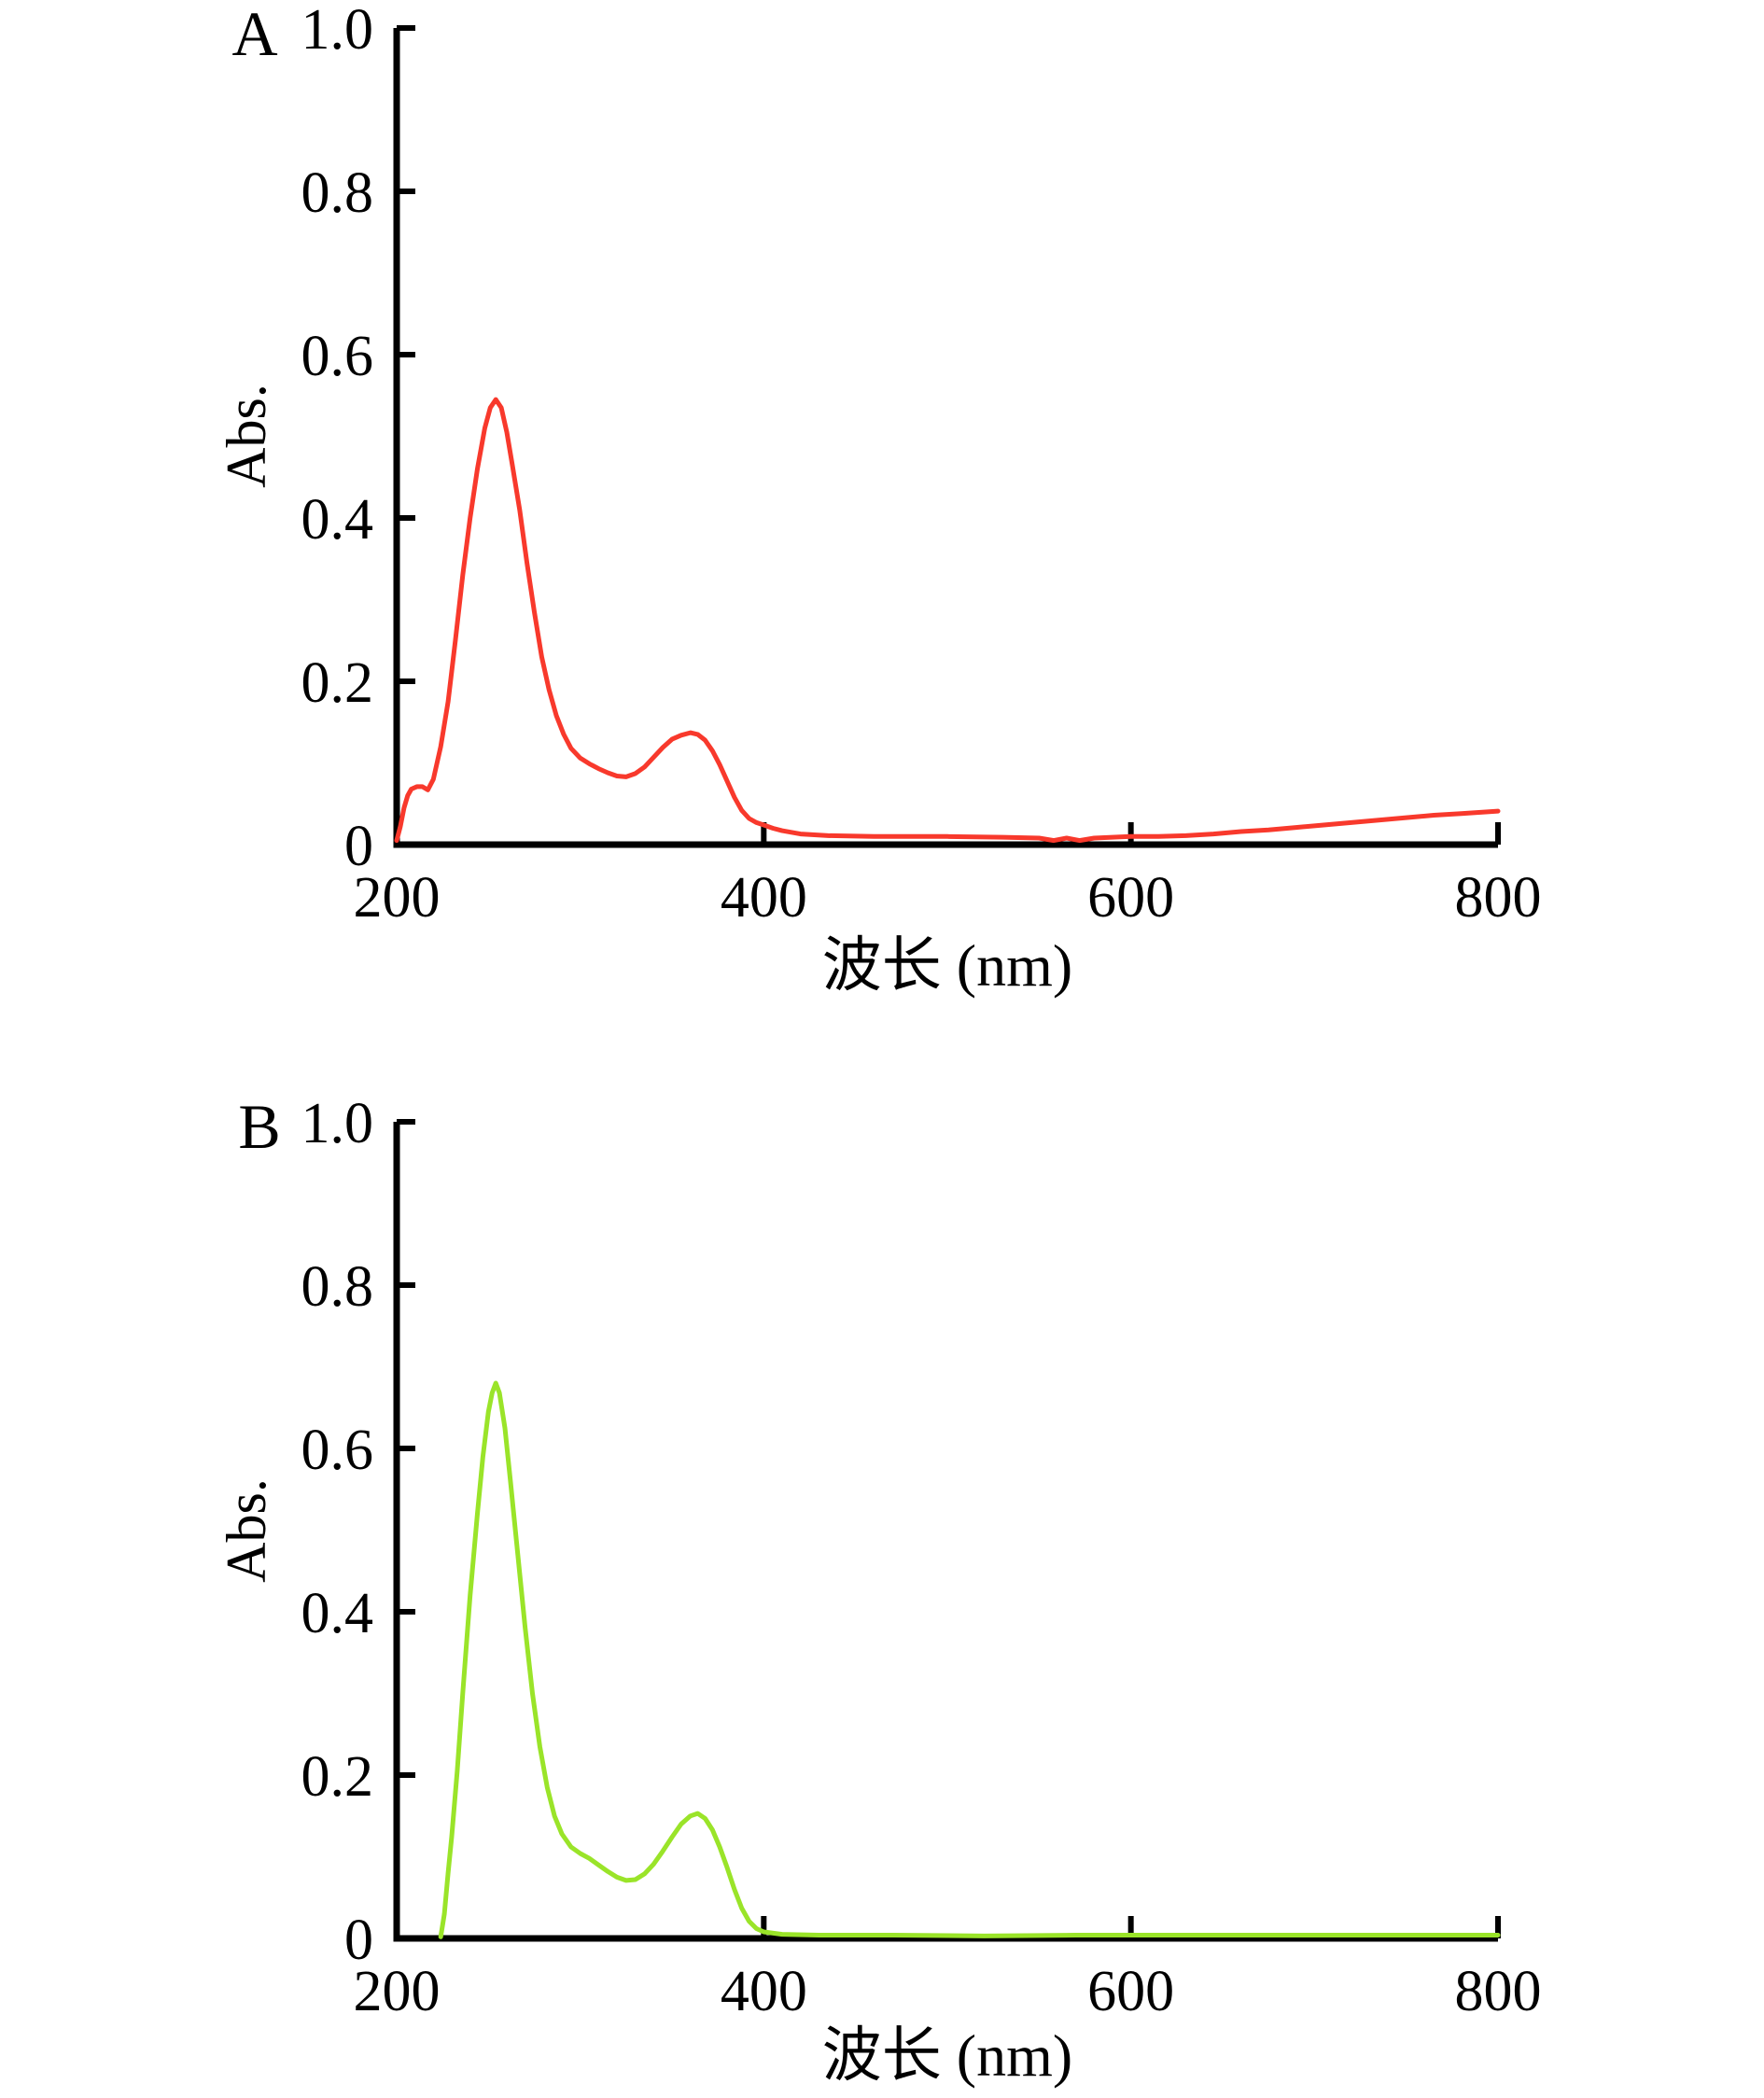 This screenshot has width=1764, height=2098. What do you see at coordinates (947, 966) in the screenshot?
I see `panel-a-x-axis-title: 波长 (nm)` at bounding box center [947, 966].